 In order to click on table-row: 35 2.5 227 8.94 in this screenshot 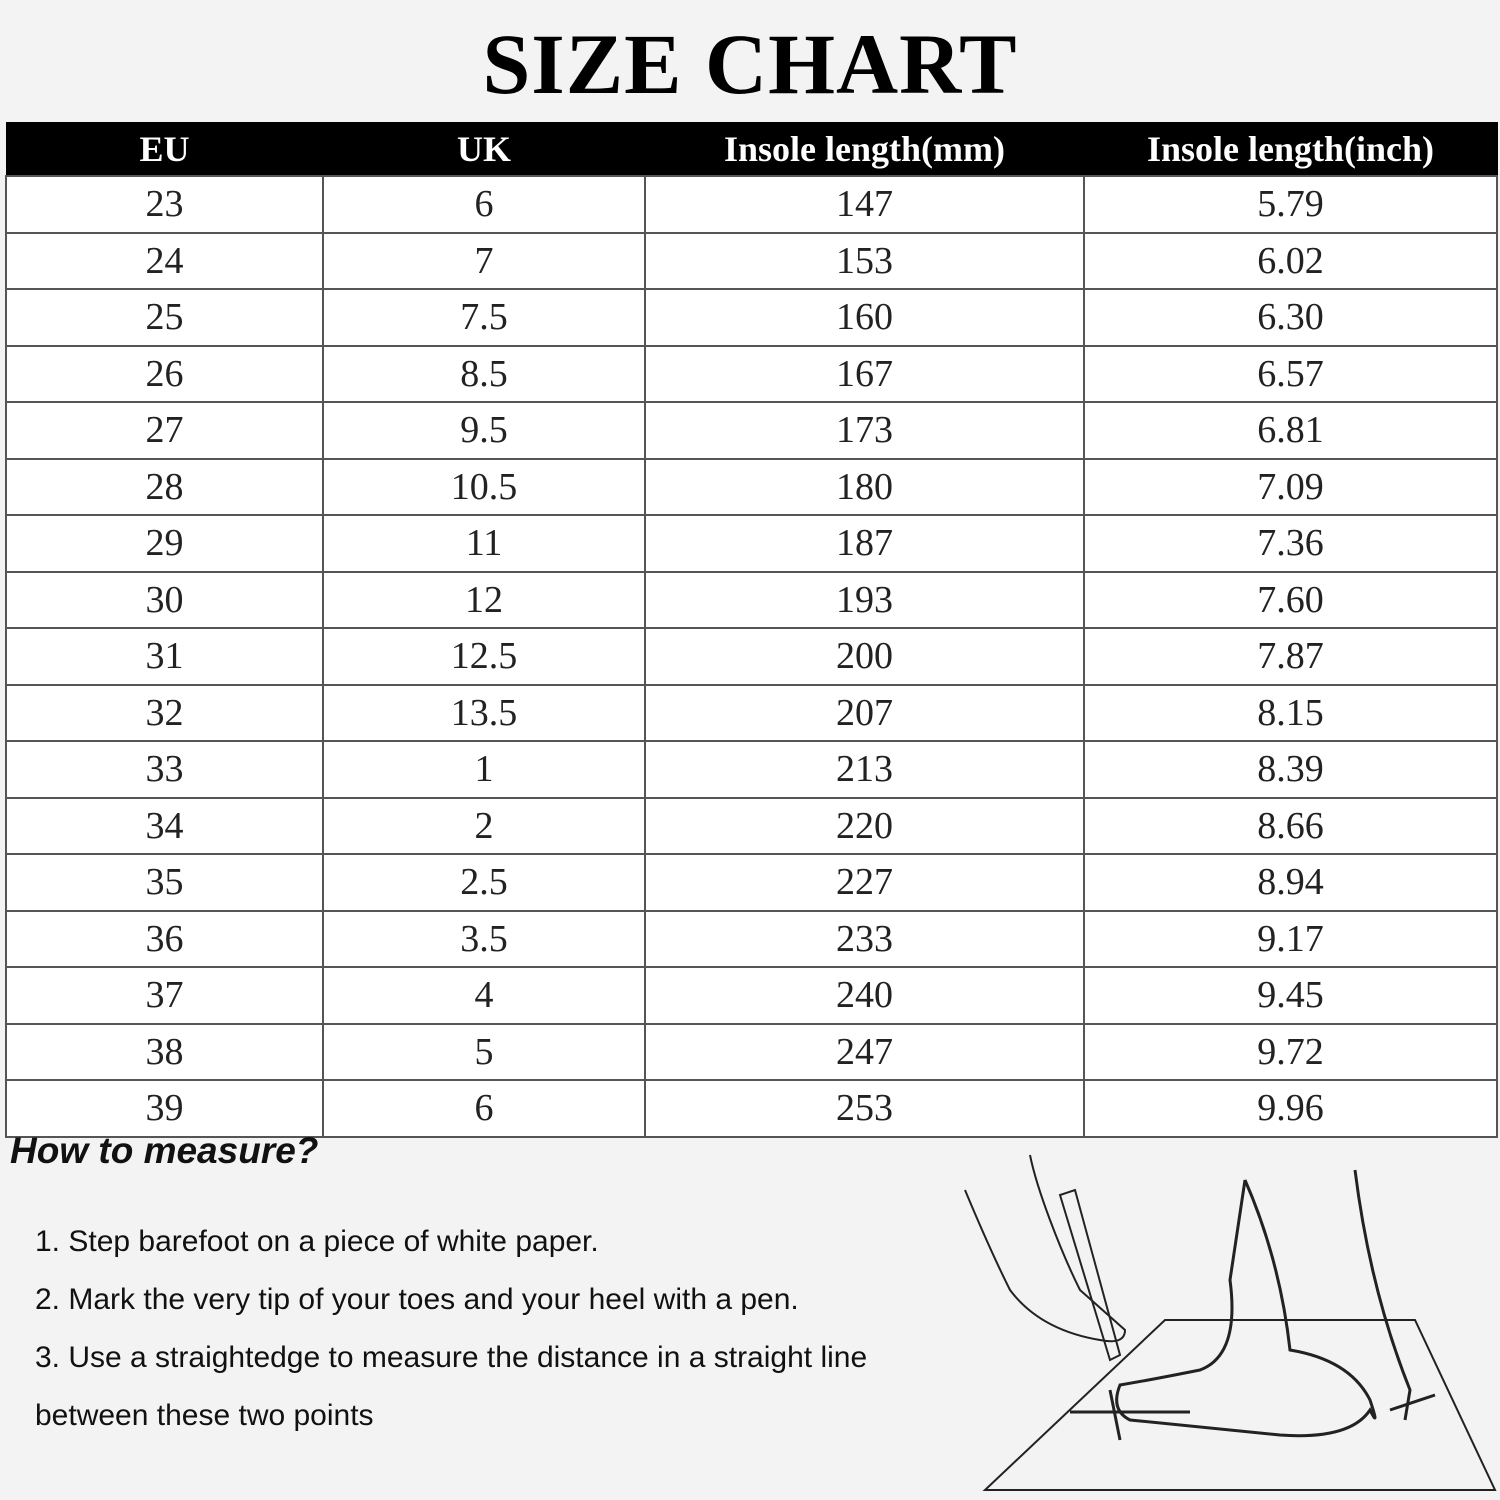, I will do `click(751, 882)`.